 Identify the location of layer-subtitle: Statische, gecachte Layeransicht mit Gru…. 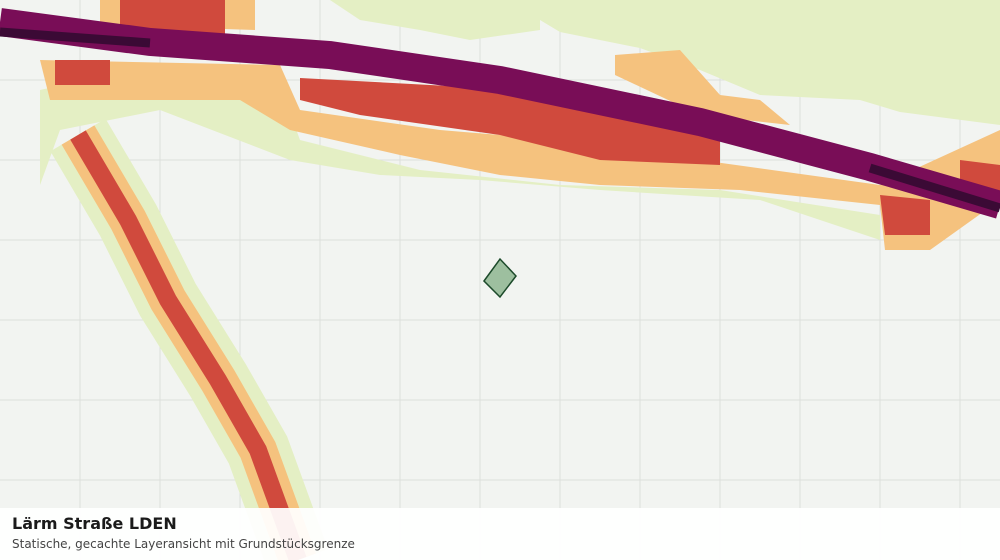
(183, 544).